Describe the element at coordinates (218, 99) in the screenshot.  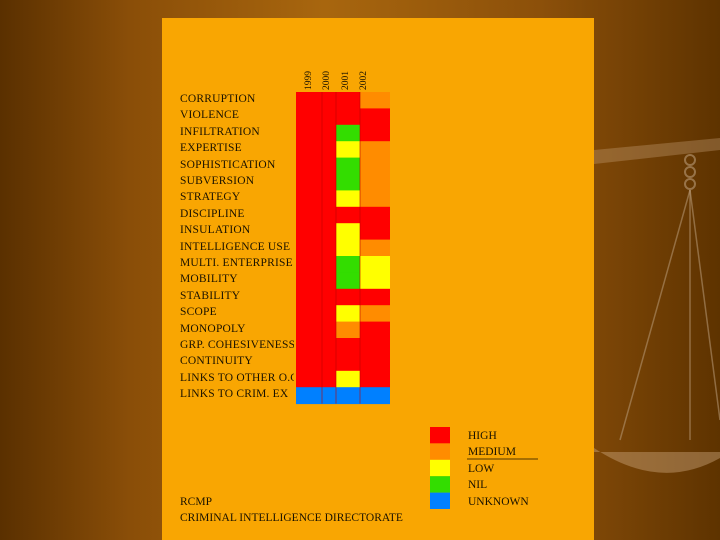
I see `row-label: CORRUPTION` at that location.